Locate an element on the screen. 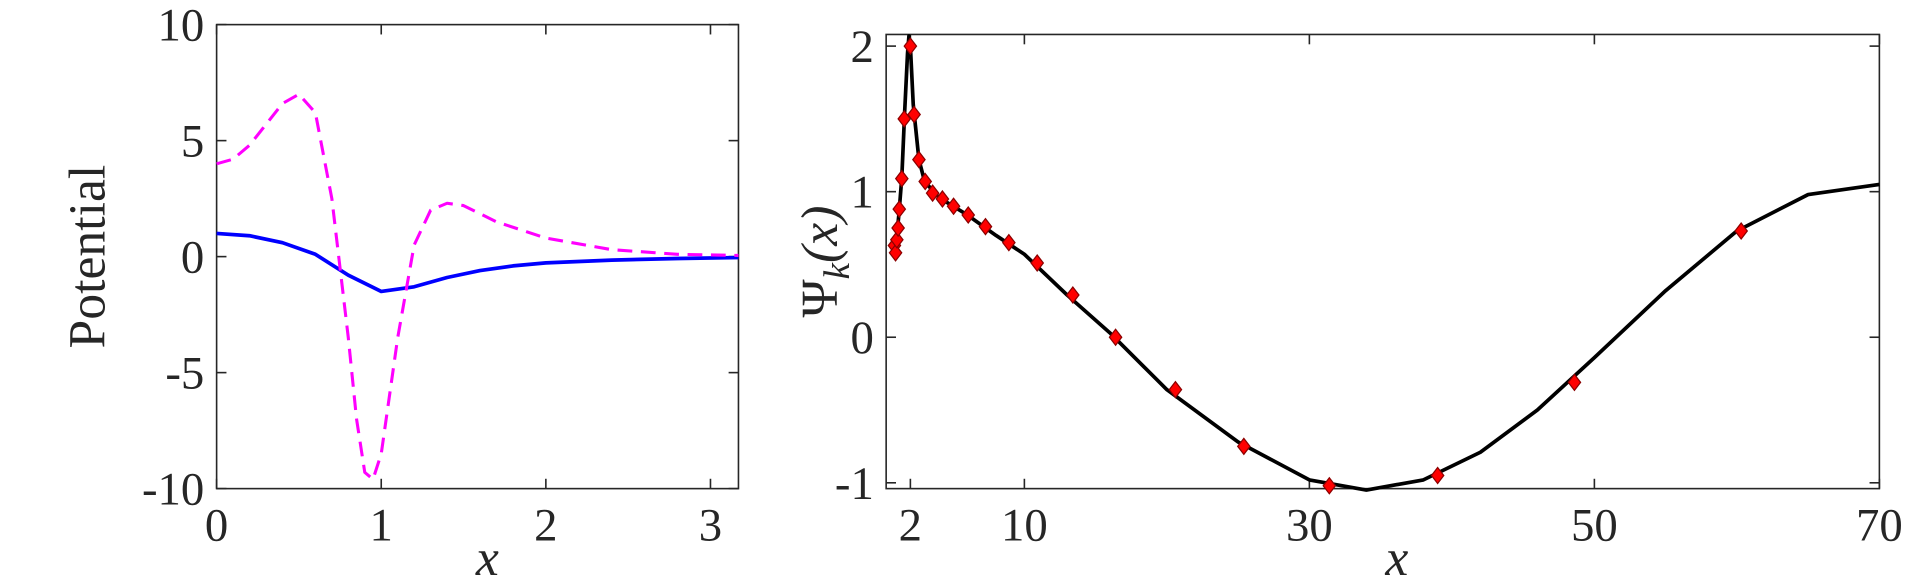 This screenshot has width=1920, height=584. x-tick-label: 0 is located at coordinates (216, 525).